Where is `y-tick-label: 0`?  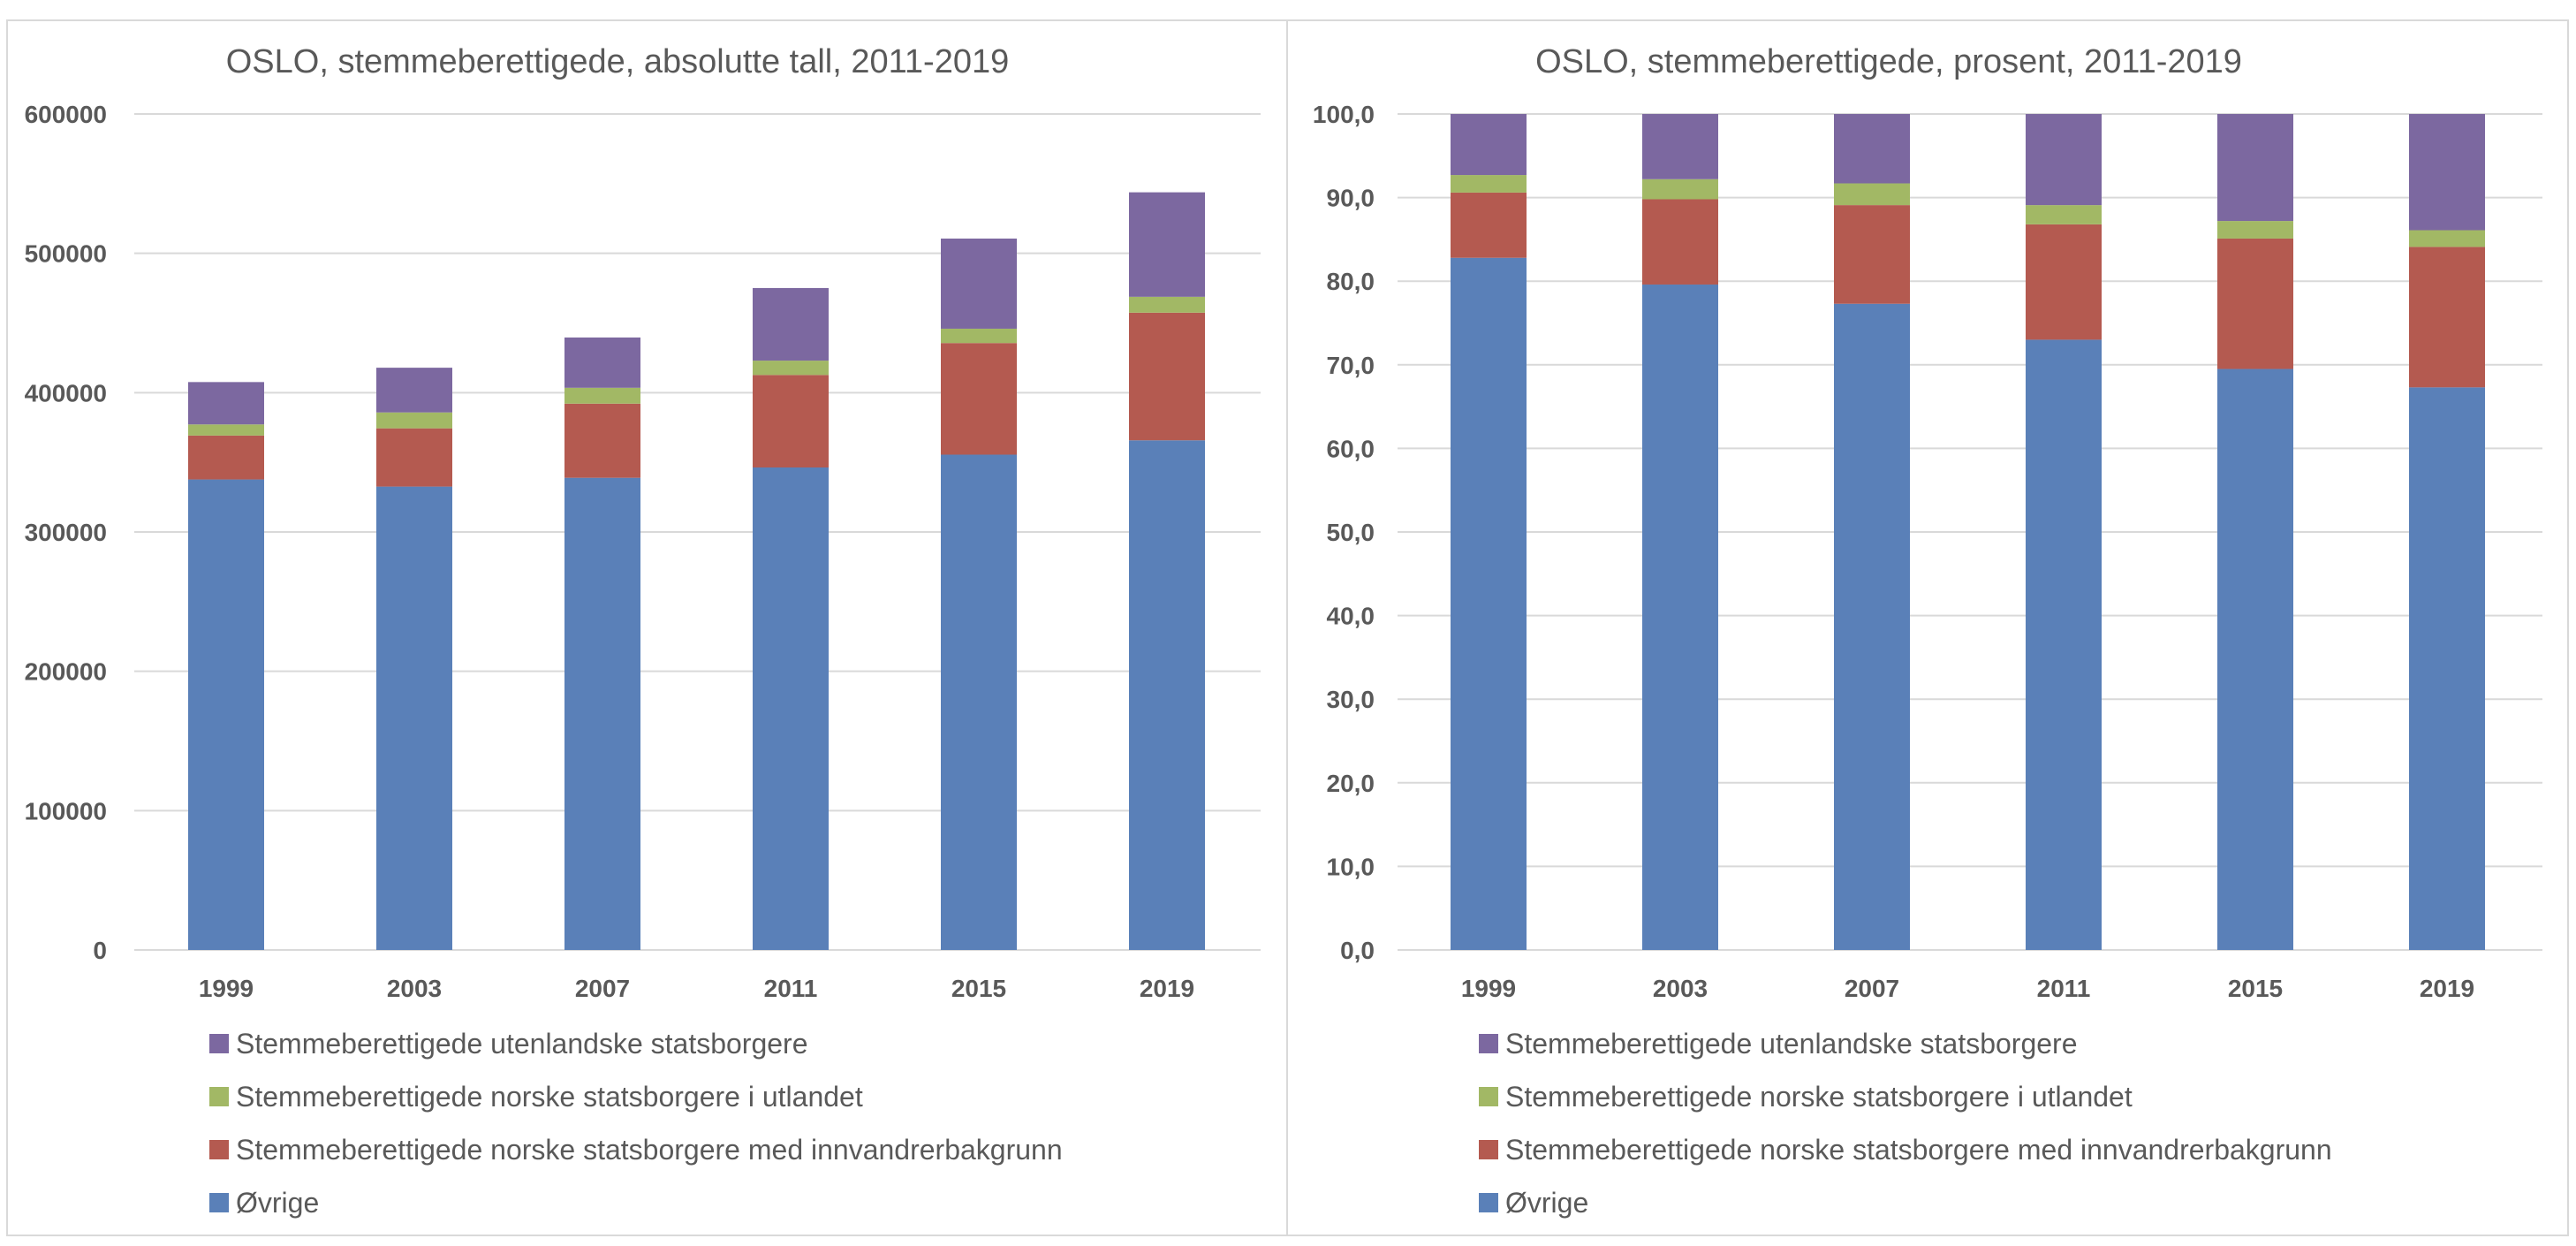 y-tick-label: 0 is located at coordinates (100, 950).